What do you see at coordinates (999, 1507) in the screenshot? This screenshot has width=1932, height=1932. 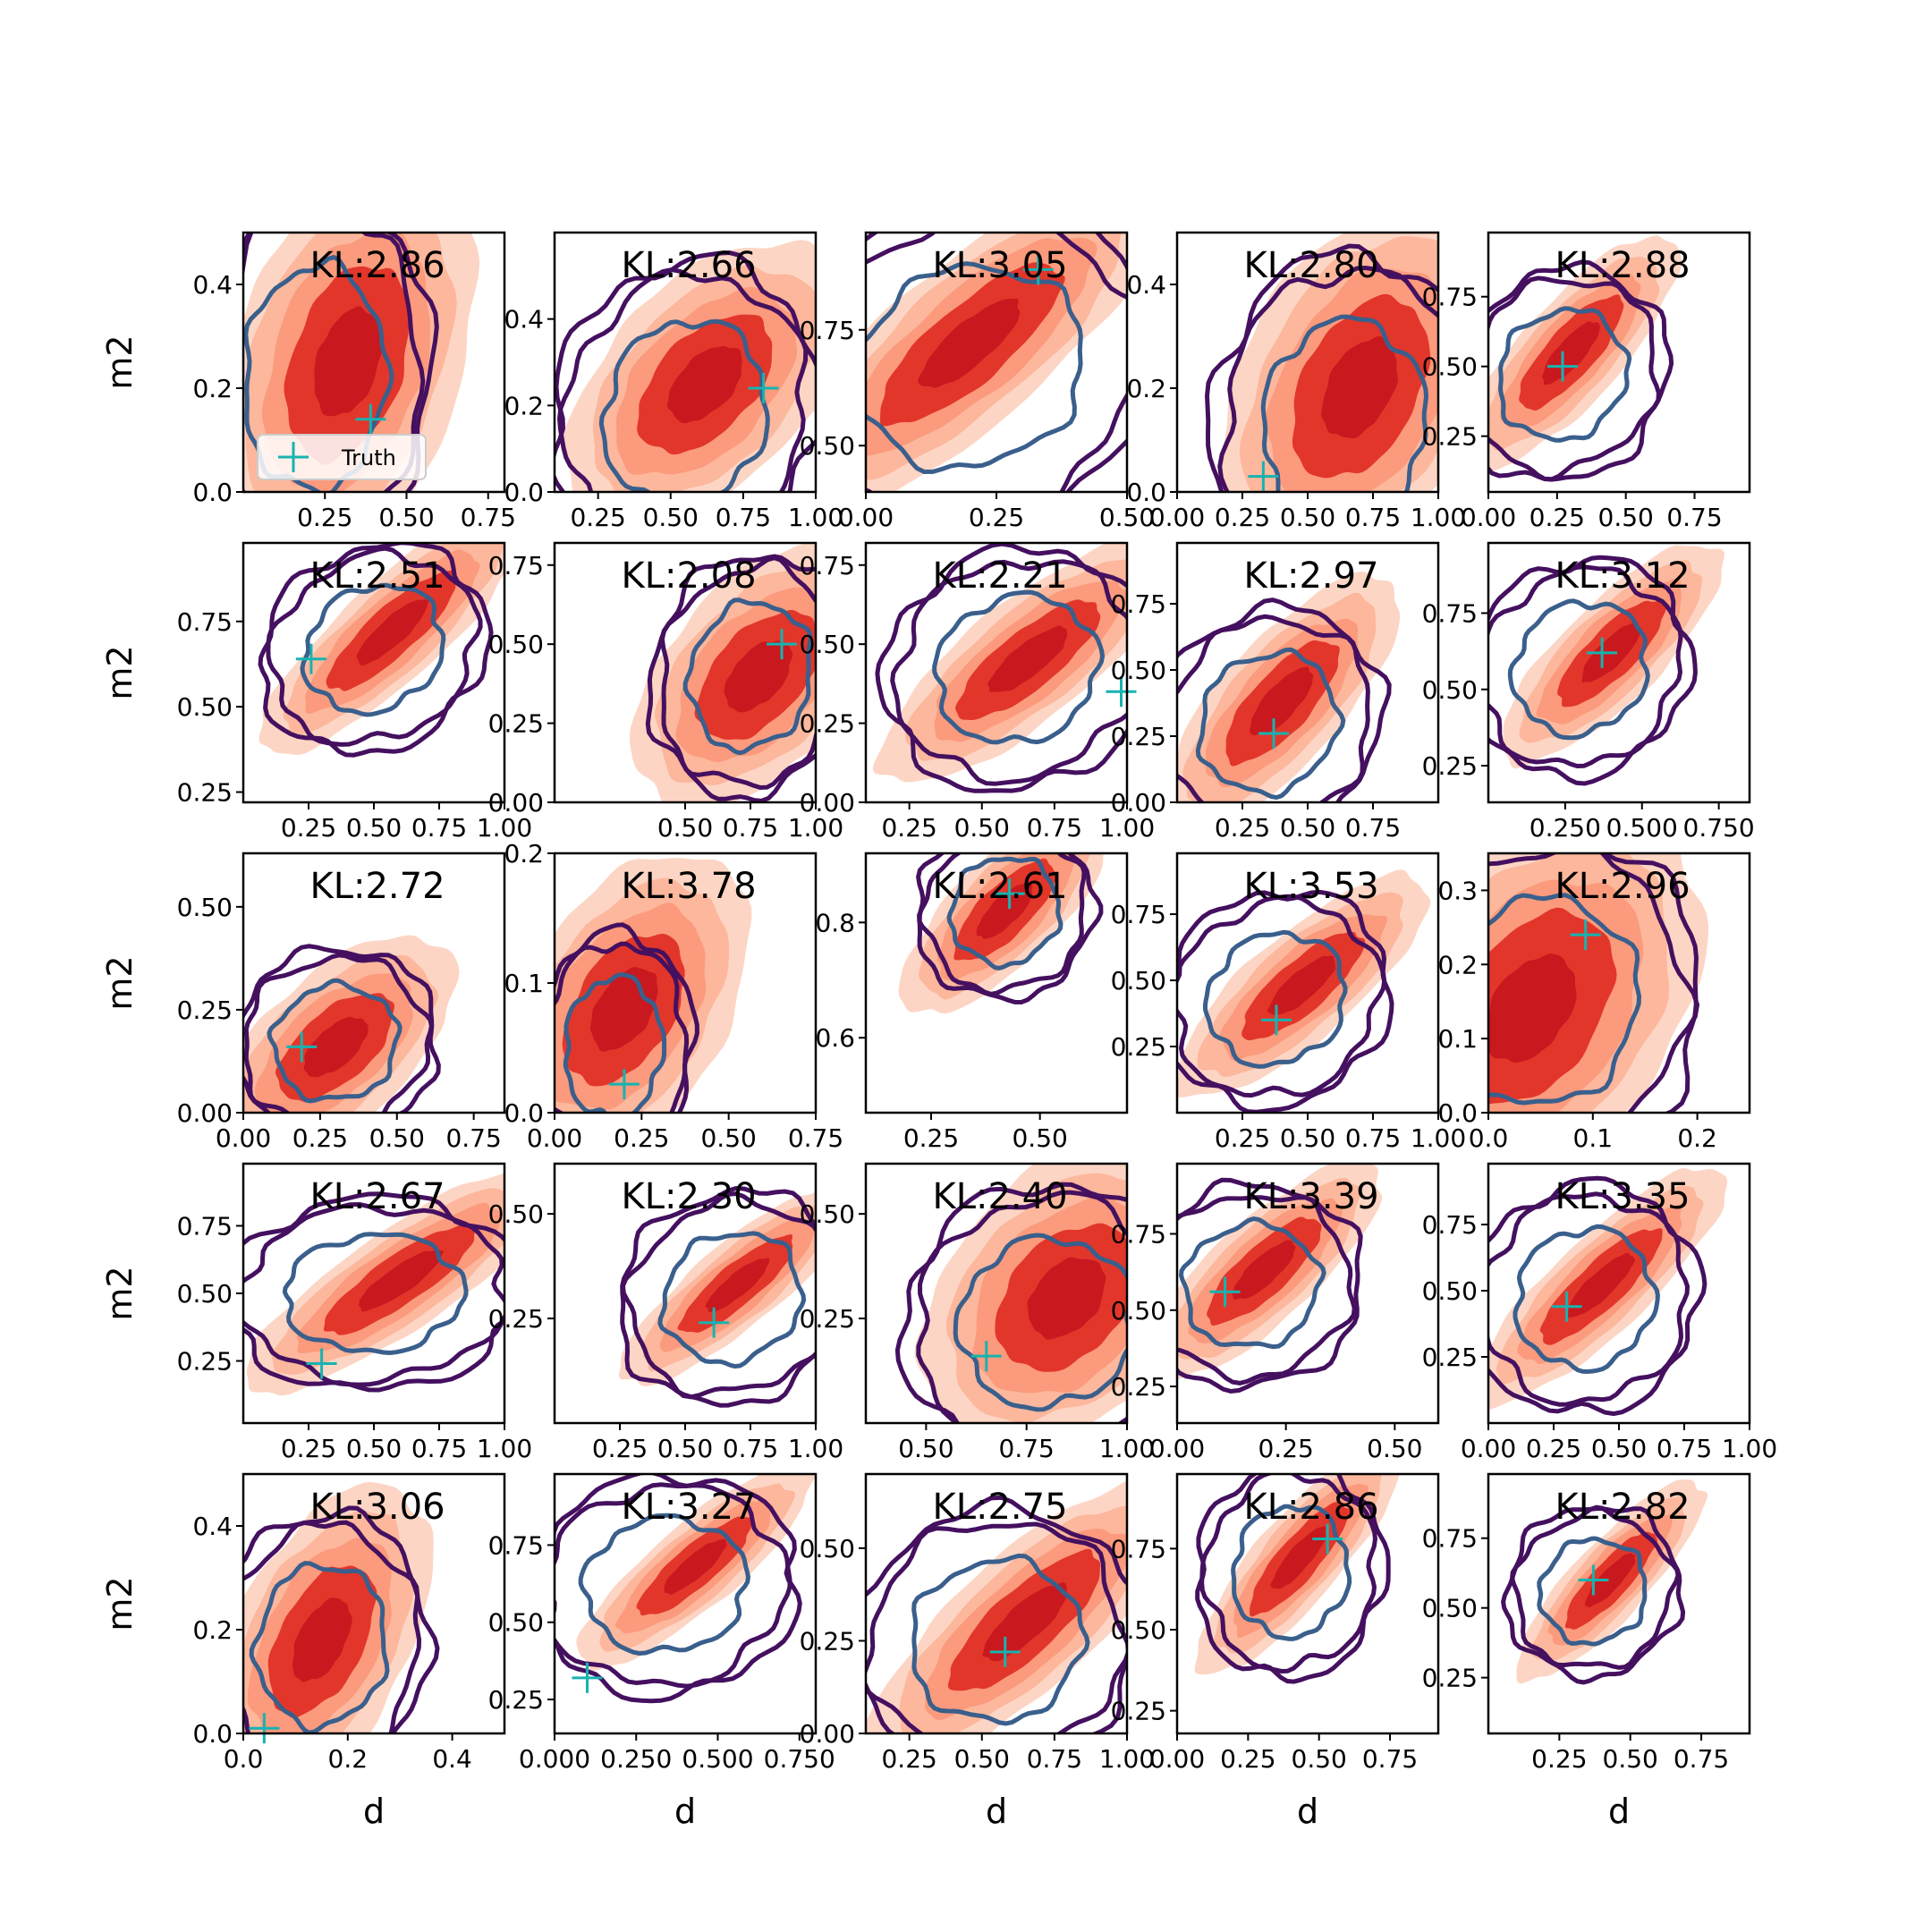 I see `panel-title: KL:2.75` at bounding box center [999, 1507].